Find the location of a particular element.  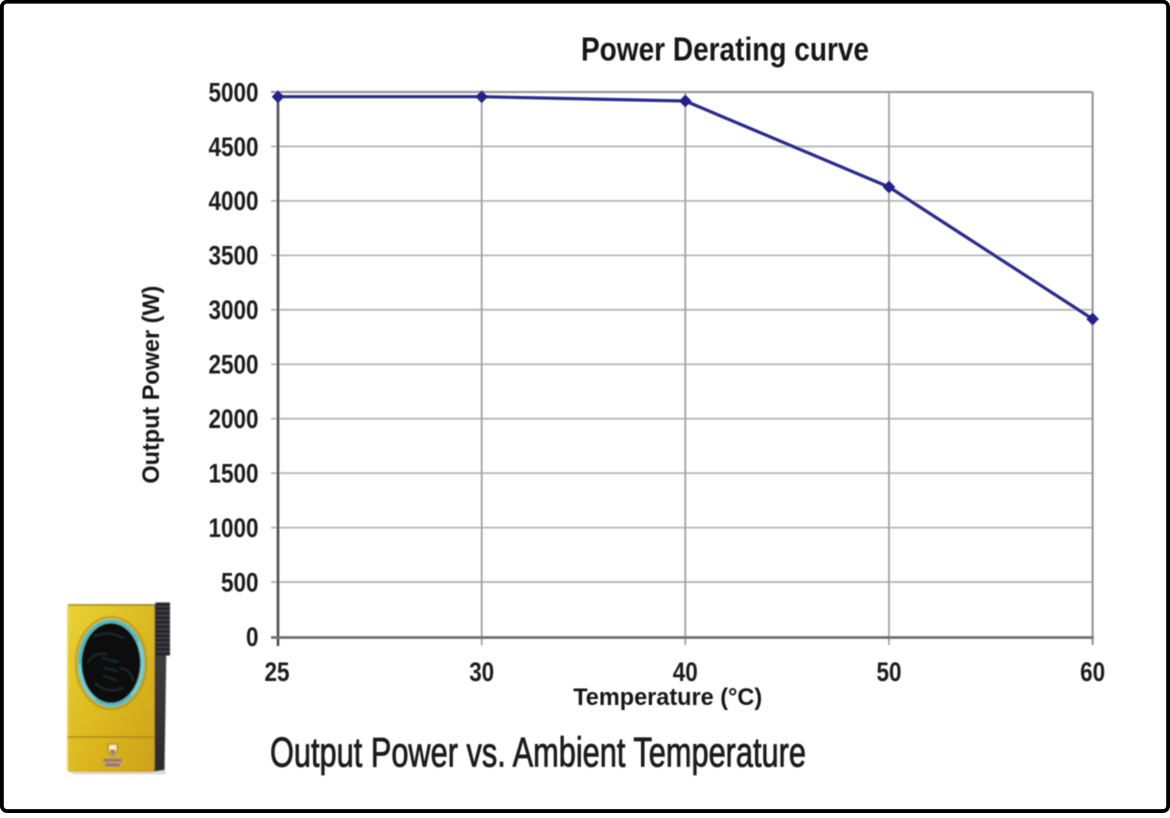

svg-text: Output Power (W) is located at coordinates (151, 385).